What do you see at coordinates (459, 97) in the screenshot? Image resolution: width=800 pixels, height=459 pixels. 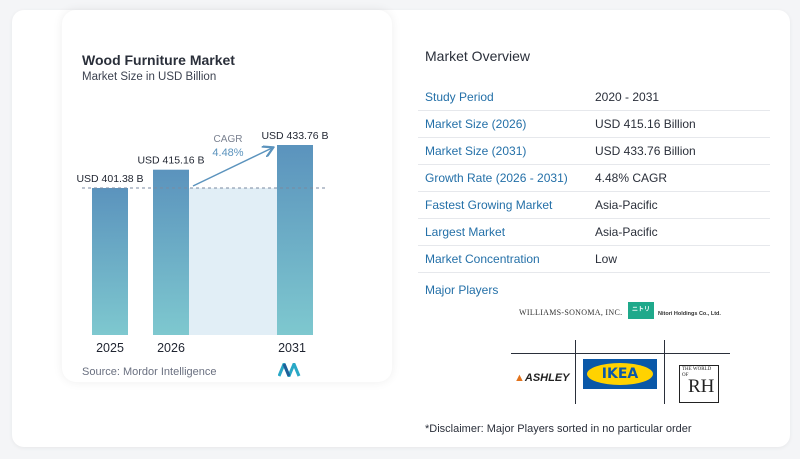 I see `overview-row-key: Study Period` at bounding box center [459, 97].